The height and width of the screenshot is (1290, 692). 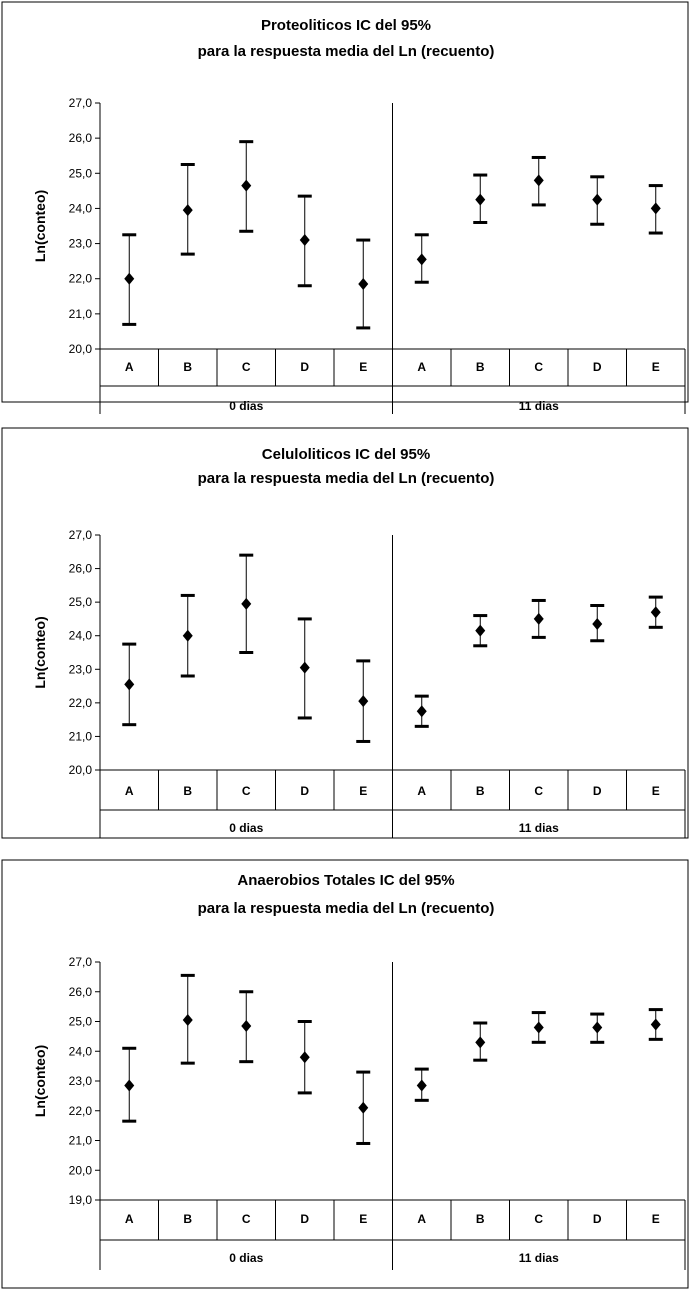 I want to click on chart-title: Anaerobios Totales IC del 95%, so click(x=345, y=880).